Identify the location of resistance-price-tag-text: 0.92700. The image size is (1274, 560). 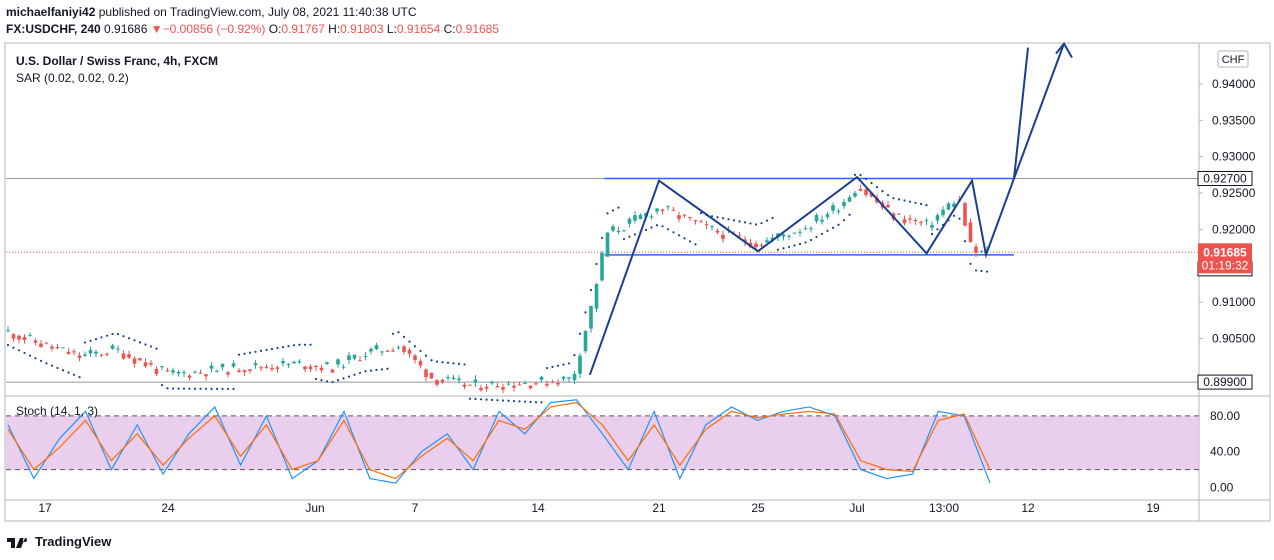
(1225, 179).